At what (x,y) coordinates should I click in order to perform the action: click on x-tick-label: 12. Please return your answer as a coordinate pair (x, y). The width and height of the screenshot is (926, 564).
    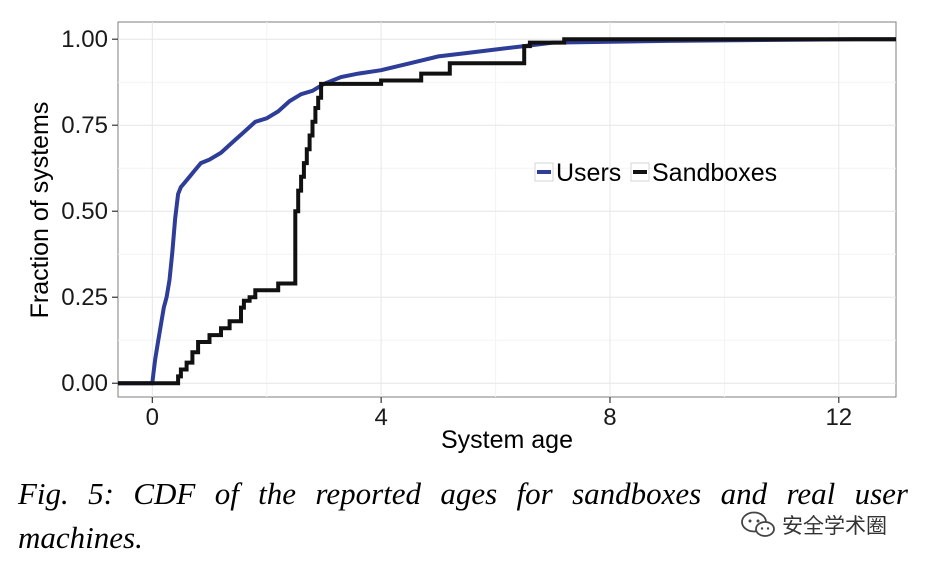
    Looking at the image, I should click on (838, 417).